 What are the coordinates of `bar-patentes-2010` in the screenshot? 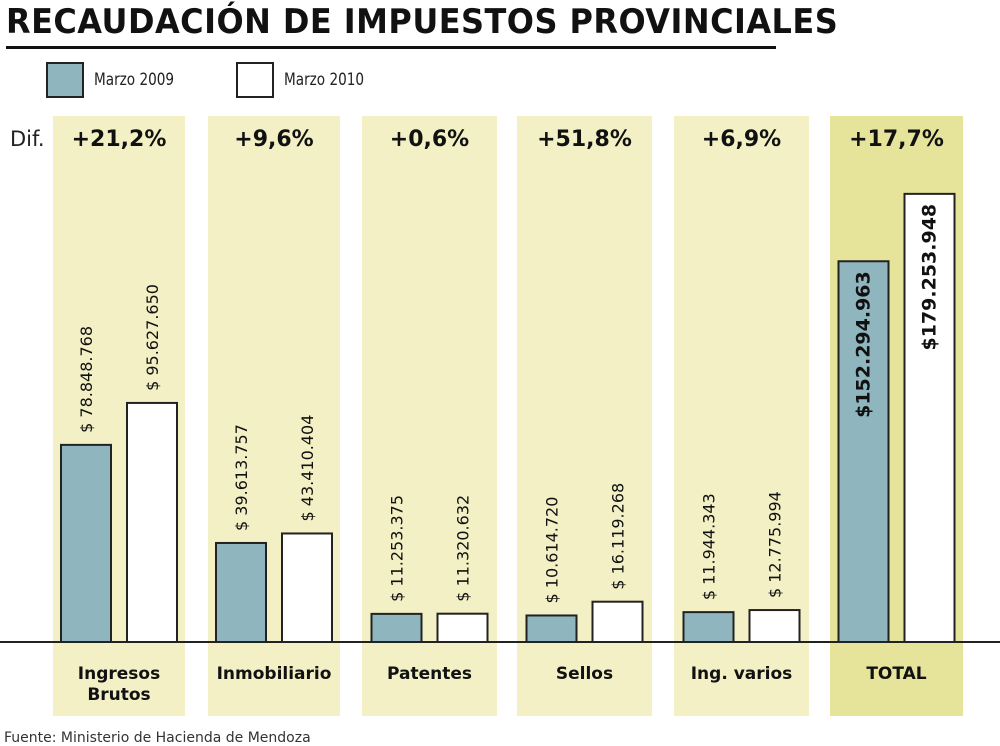 It's located at (462, 628).